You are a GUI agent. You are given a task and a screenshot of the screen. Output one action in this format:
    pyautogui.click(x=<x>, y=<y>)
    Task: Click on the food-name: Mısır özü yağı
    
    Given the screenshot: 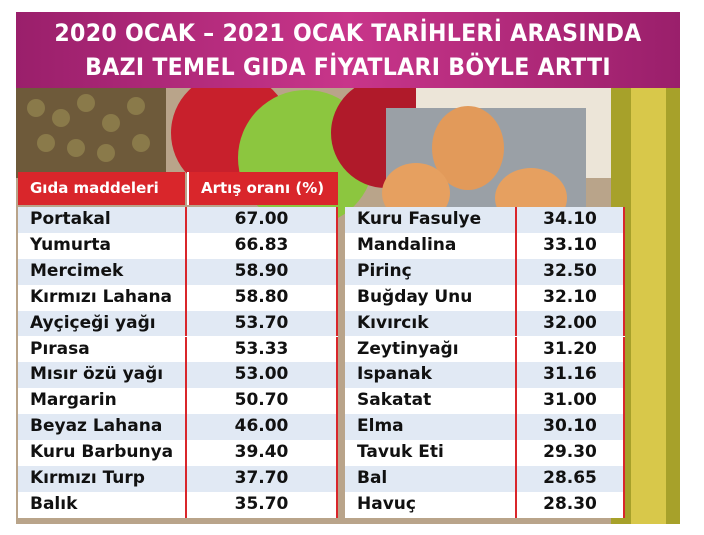 What is the action you would take?
    pyautogui.click(x=101, y=375)
    